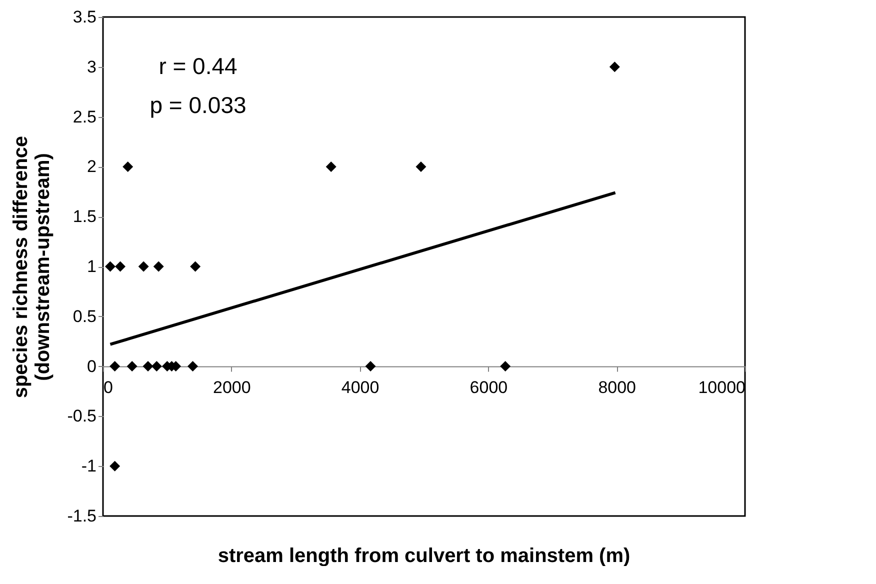 This screenshot has width=876, height=584. Describe the element at coordinates (722, 387) in the screenshot. I see `x-tick-label: 10000` at that location.